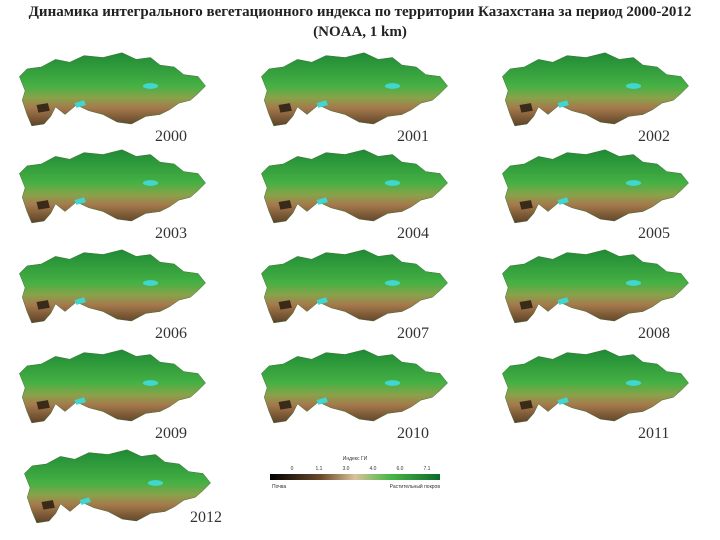 The height and width of the screenshot is (540, 720). Describe the element at coordinates (415, 486) in the screenshot. I see `legend-high: Растительный покров` at that location.